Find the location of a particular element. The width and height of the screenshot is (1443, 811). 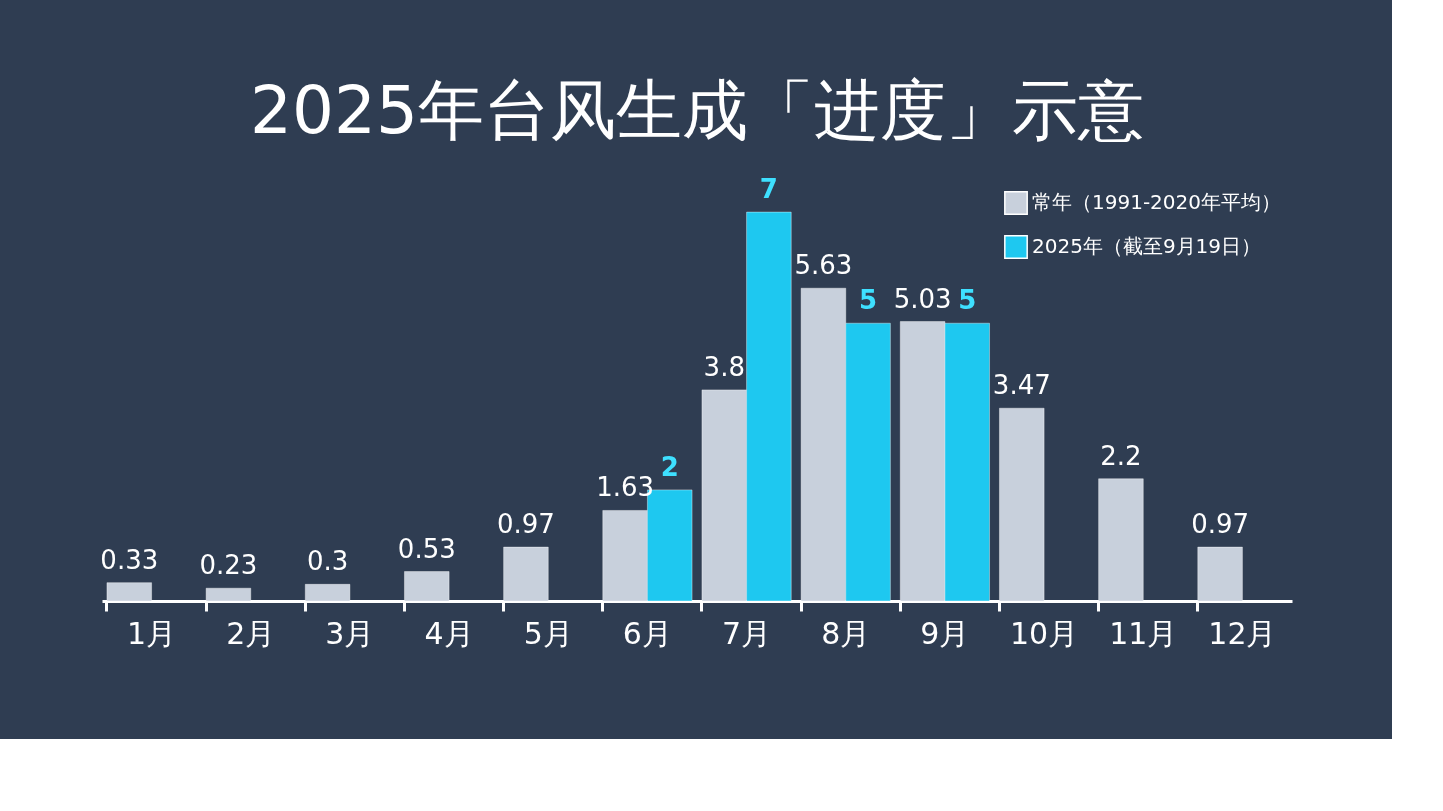

data-label: 0.23 is located at coordinates (228, 565).